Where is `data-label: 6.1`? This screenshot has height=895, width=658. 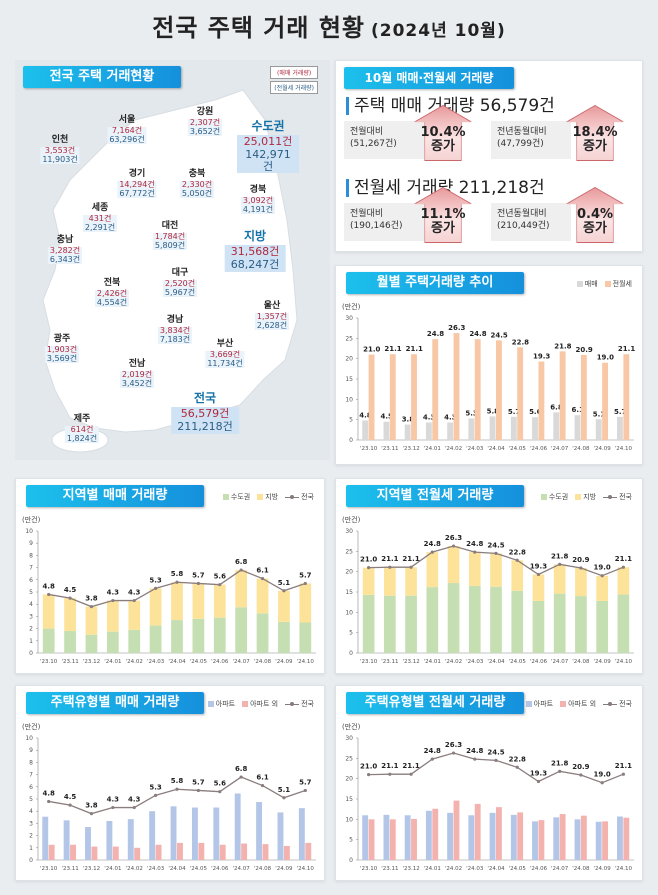 data-label: 6.1 is located at coordinates (262, 778).